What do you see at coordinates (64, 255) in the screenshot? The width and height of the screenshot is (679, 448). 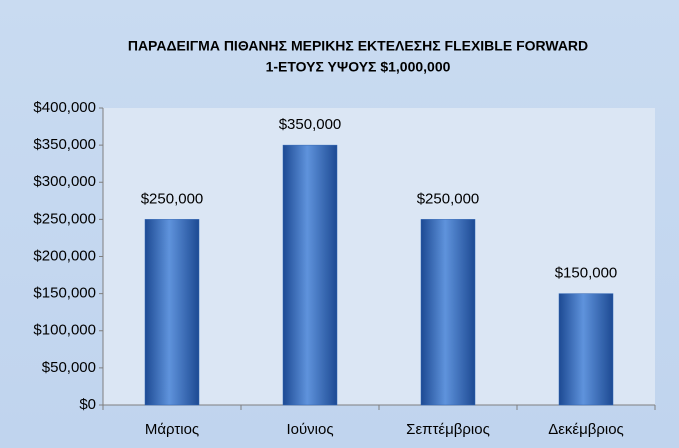 I see `y-tick-label: $200,000` at bounding box center [64, 255].